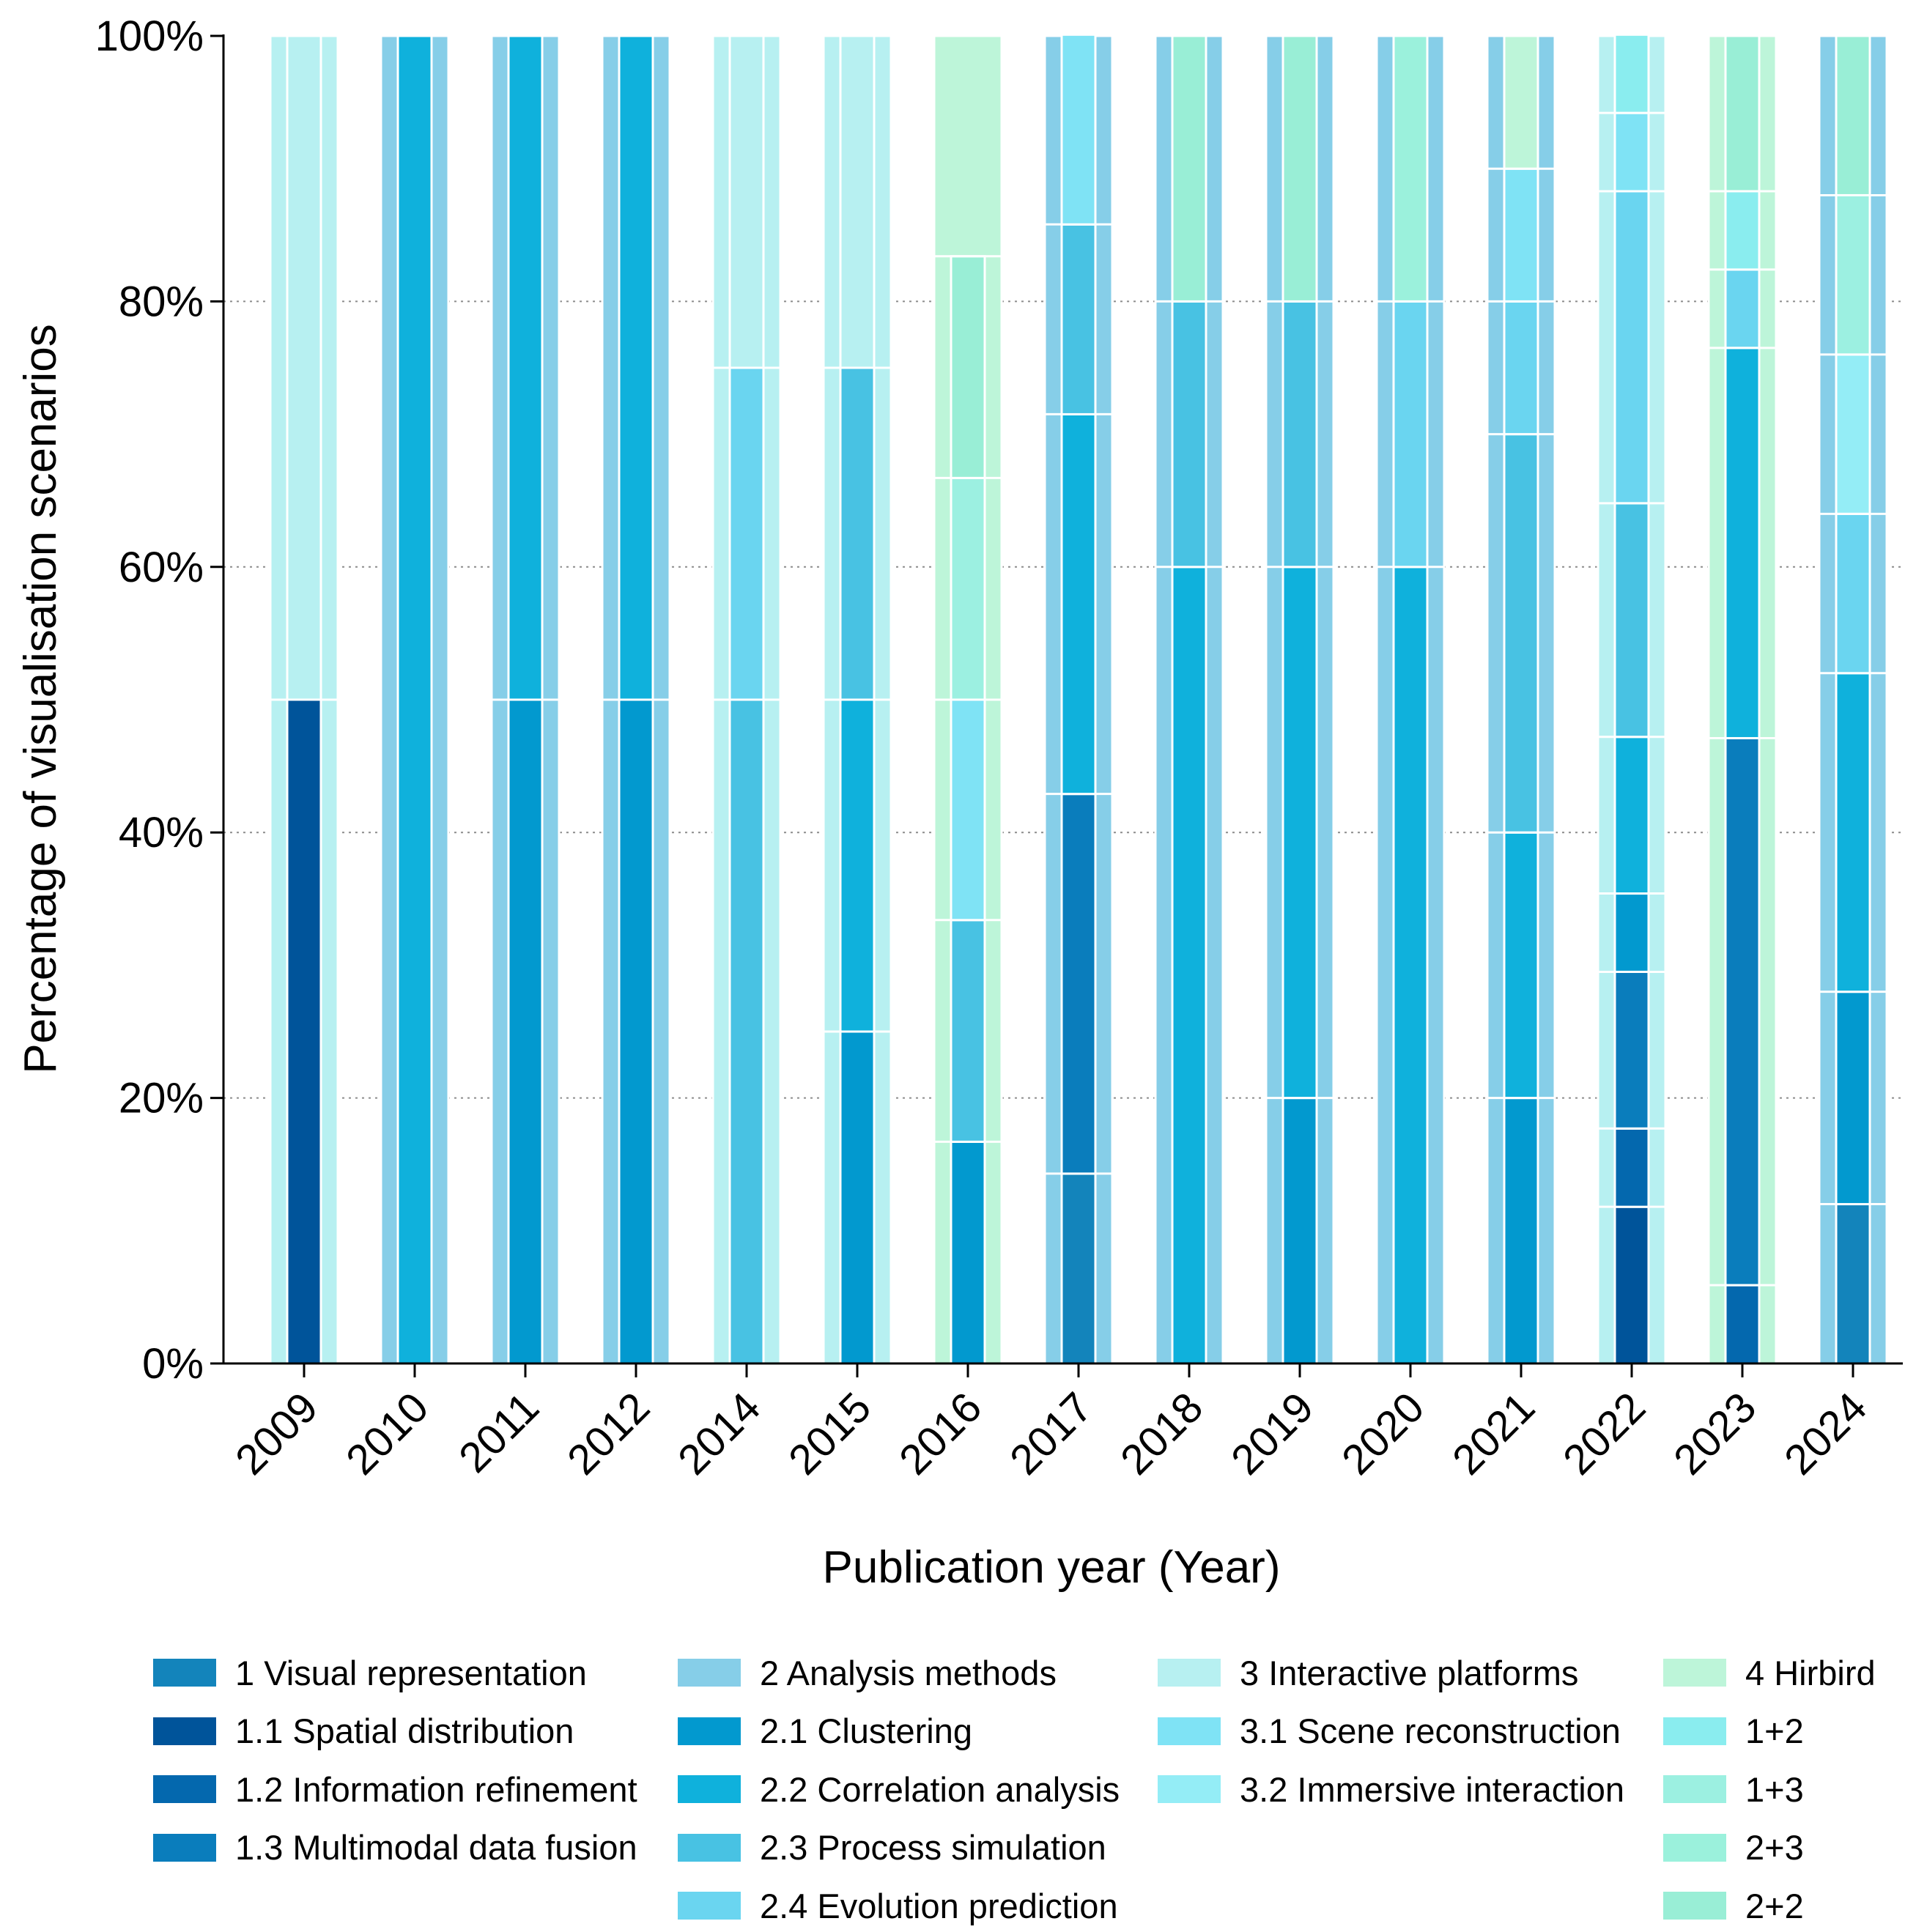  I want to click on x-tick-label: 2020, so click(1383, 1433).